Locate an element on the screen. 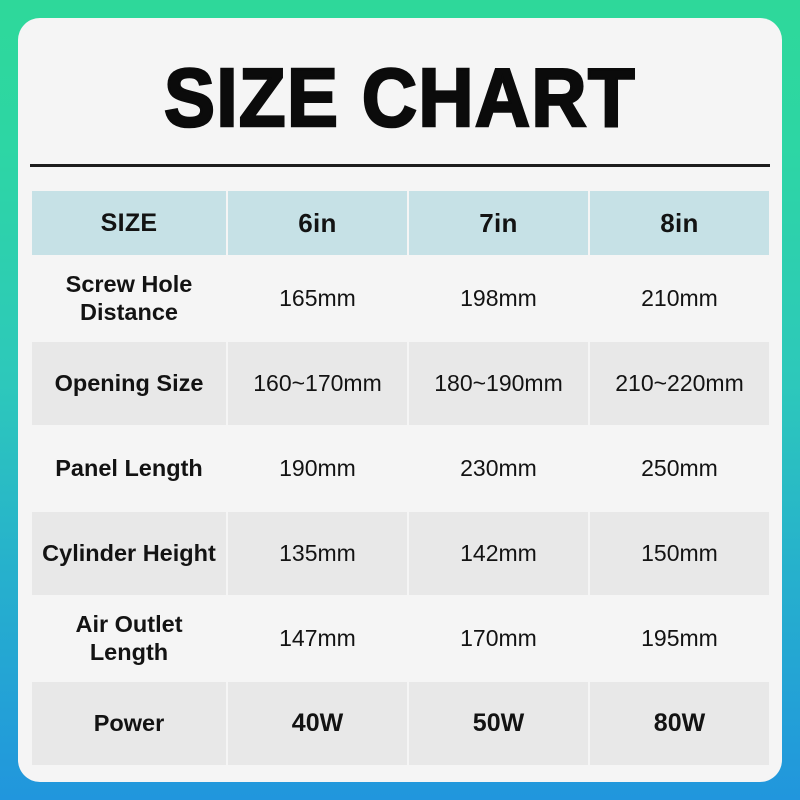  table-header-row: SIZE 6in 7in 8in is located at coordinates (400, 223).